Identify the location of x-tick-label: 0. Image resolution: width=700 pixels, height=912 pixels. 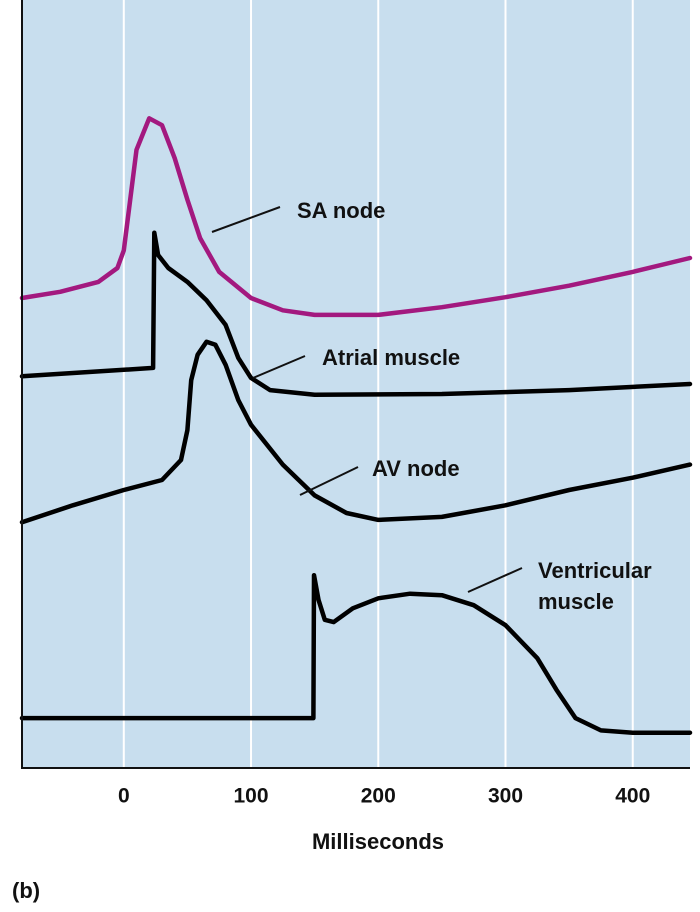
(124, 796).